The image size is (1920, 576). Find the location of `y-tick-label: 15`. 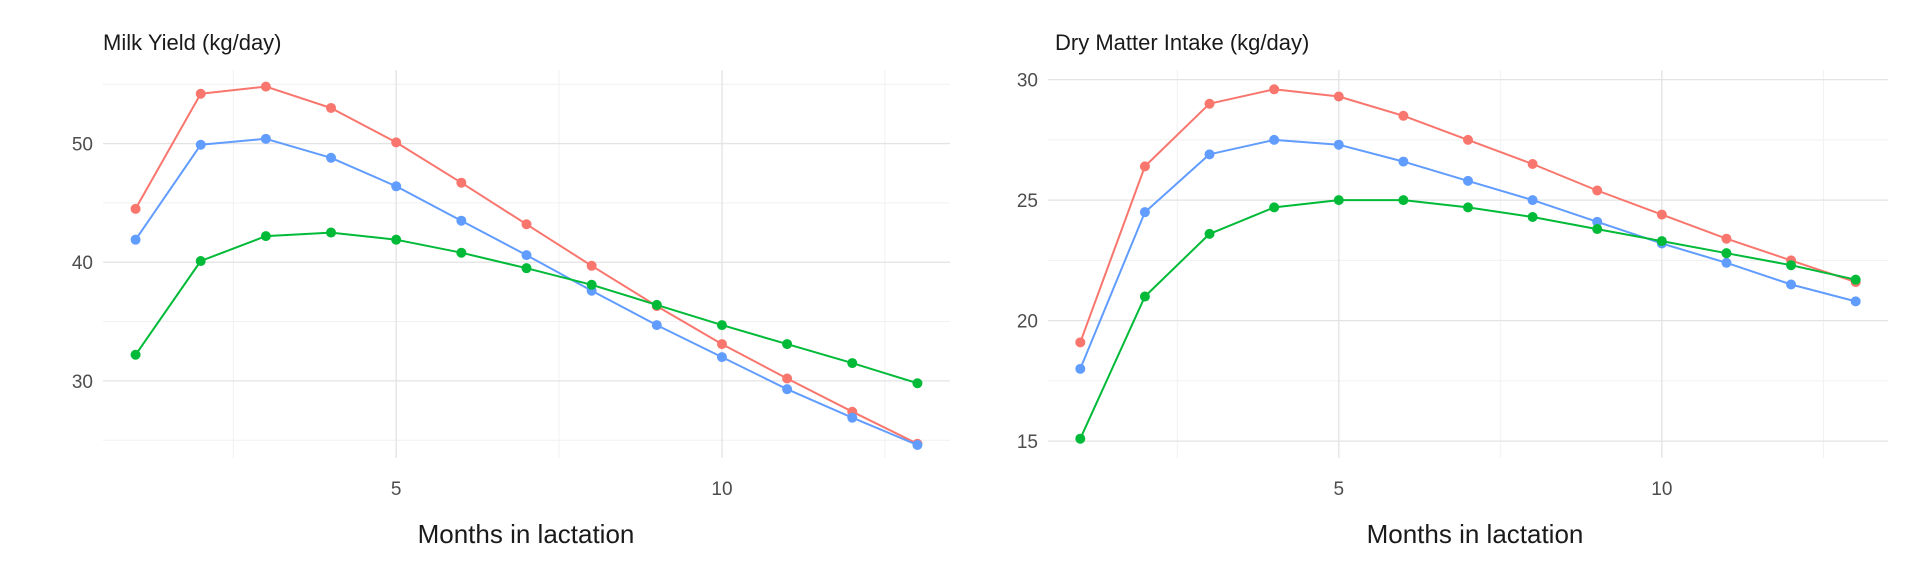

y-tick-label: 15 is located at coordinates (1027, 442).